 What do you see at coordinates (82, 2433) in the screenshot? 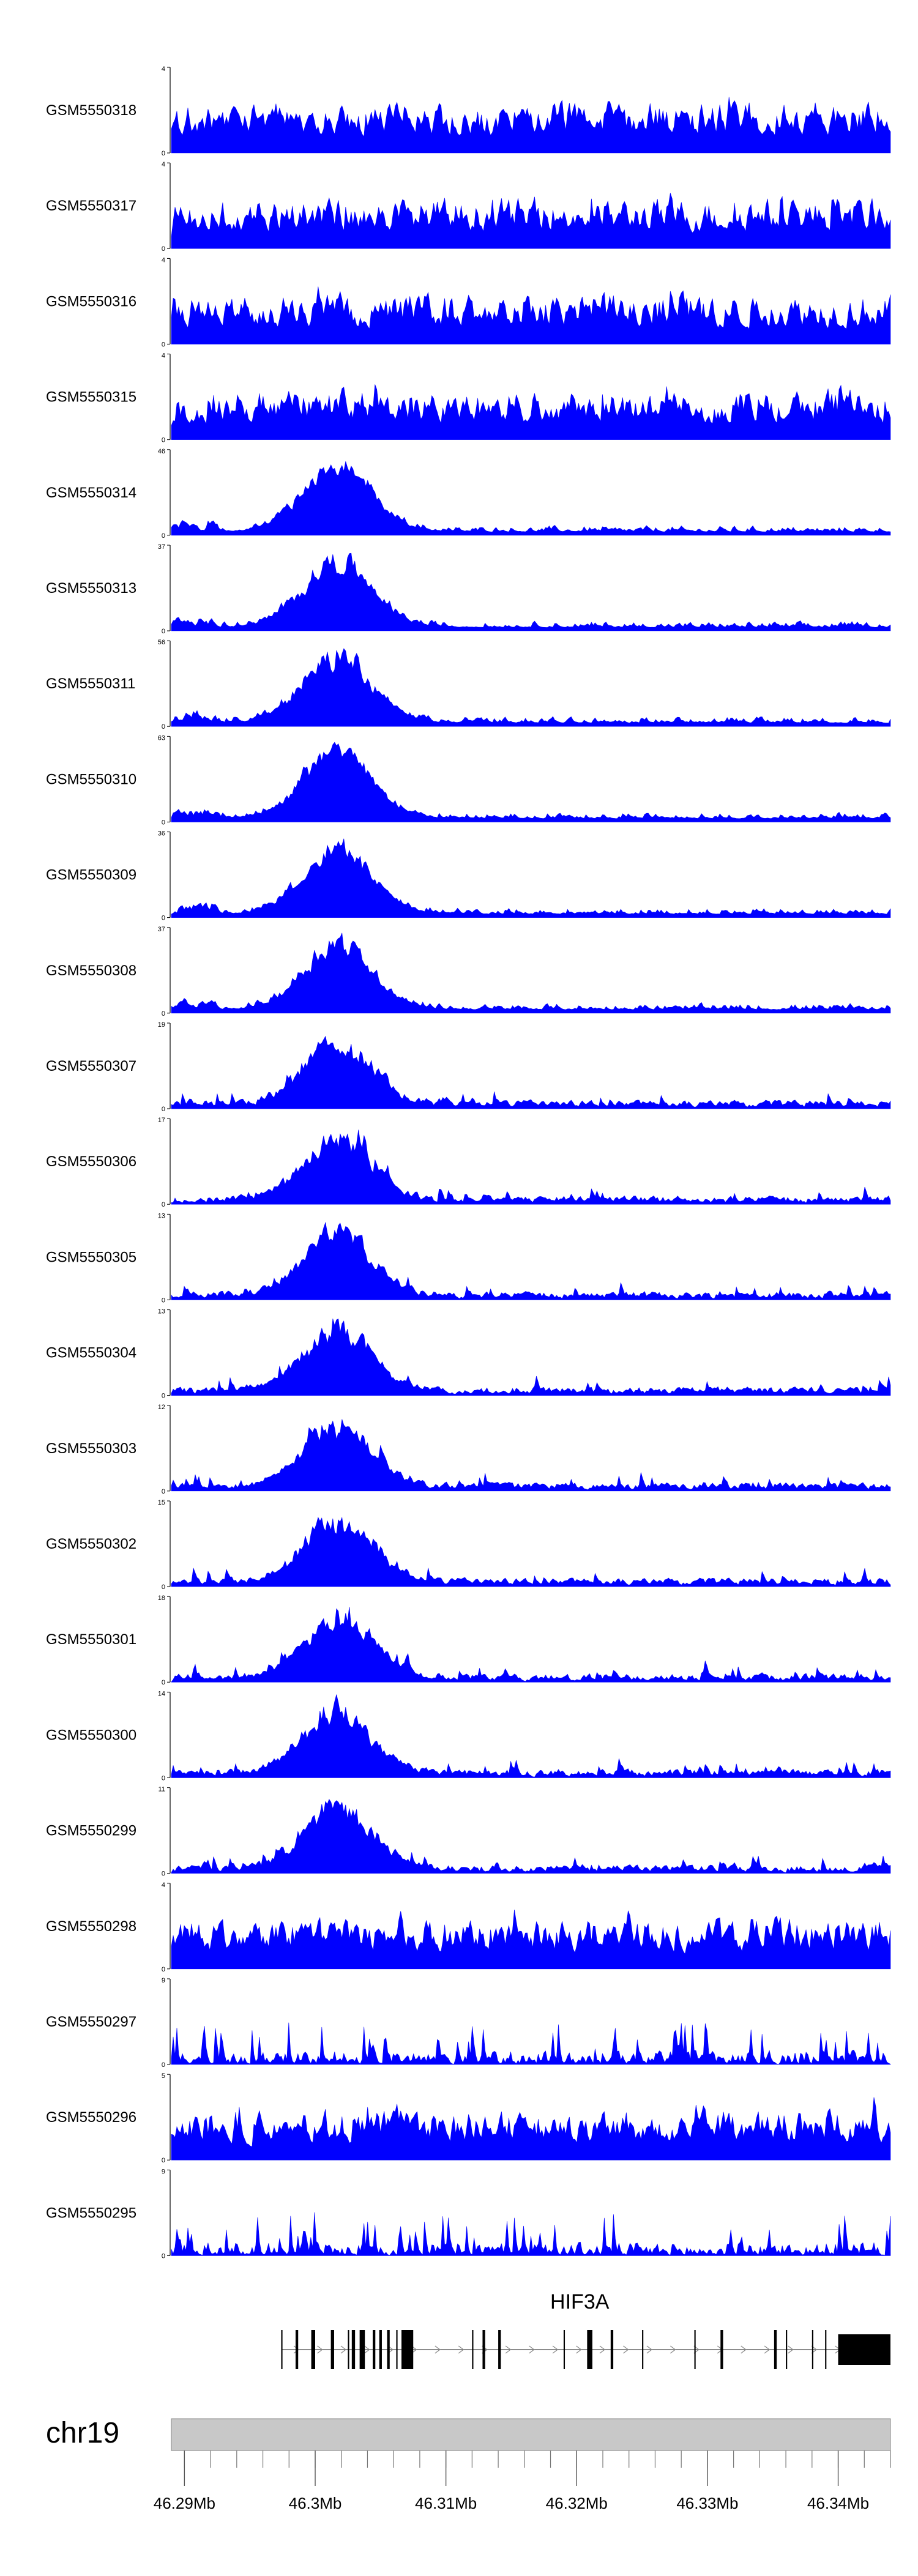
I see `chromosome-label: chr19` at bounding box center [82, 2433].